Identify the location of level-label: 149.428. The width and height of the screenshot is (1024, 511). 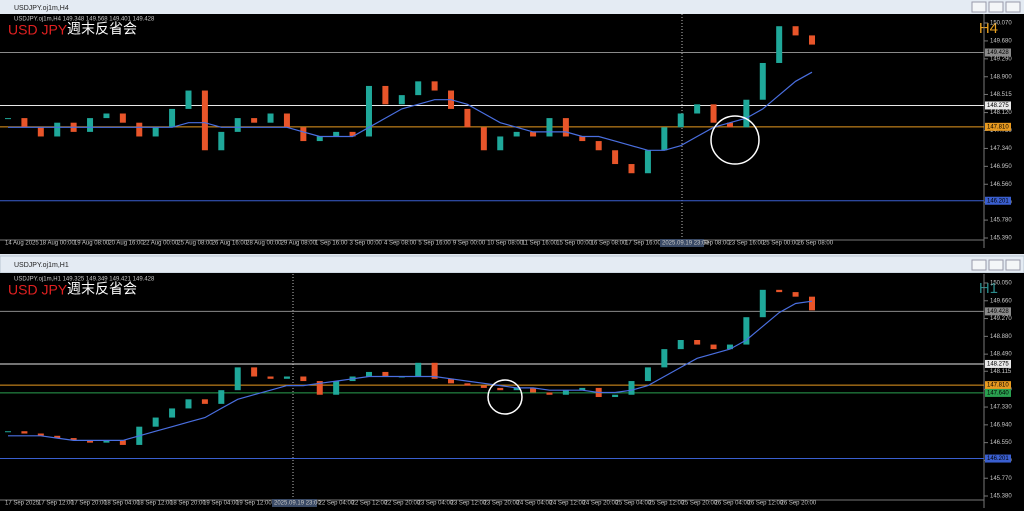
(998, 312).